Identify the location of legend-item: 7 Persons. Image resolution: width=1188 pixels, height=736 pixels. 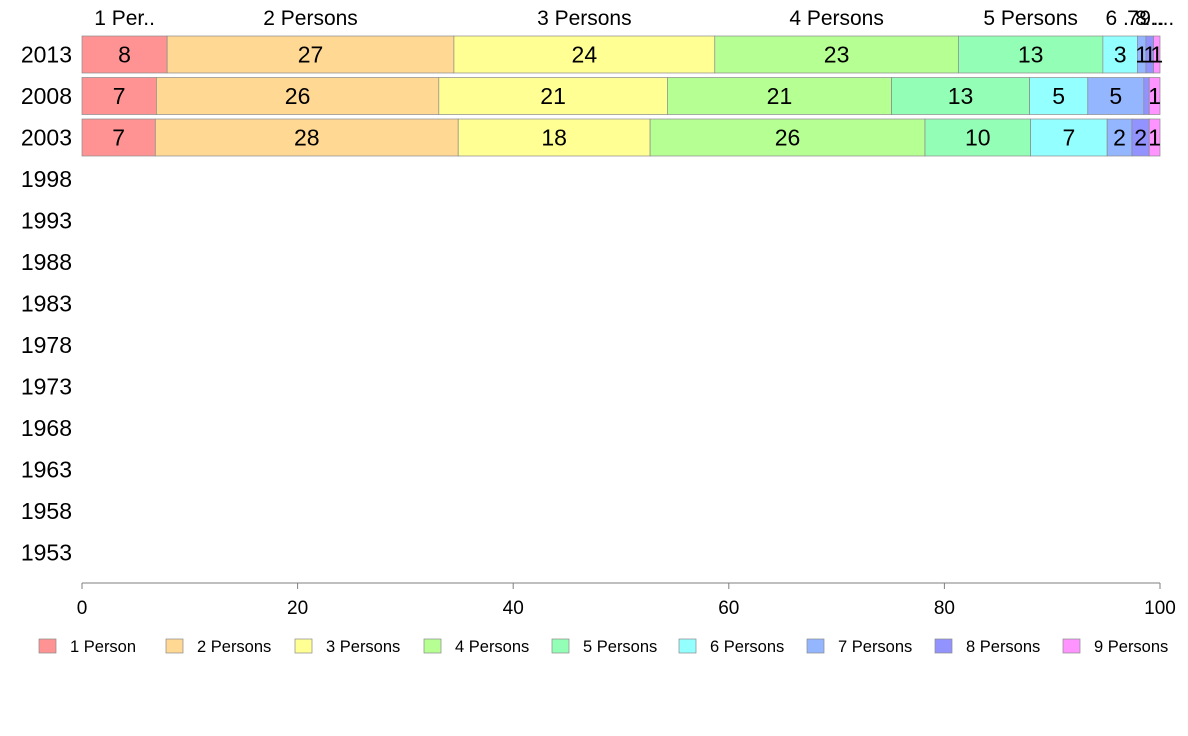
(859, 647).